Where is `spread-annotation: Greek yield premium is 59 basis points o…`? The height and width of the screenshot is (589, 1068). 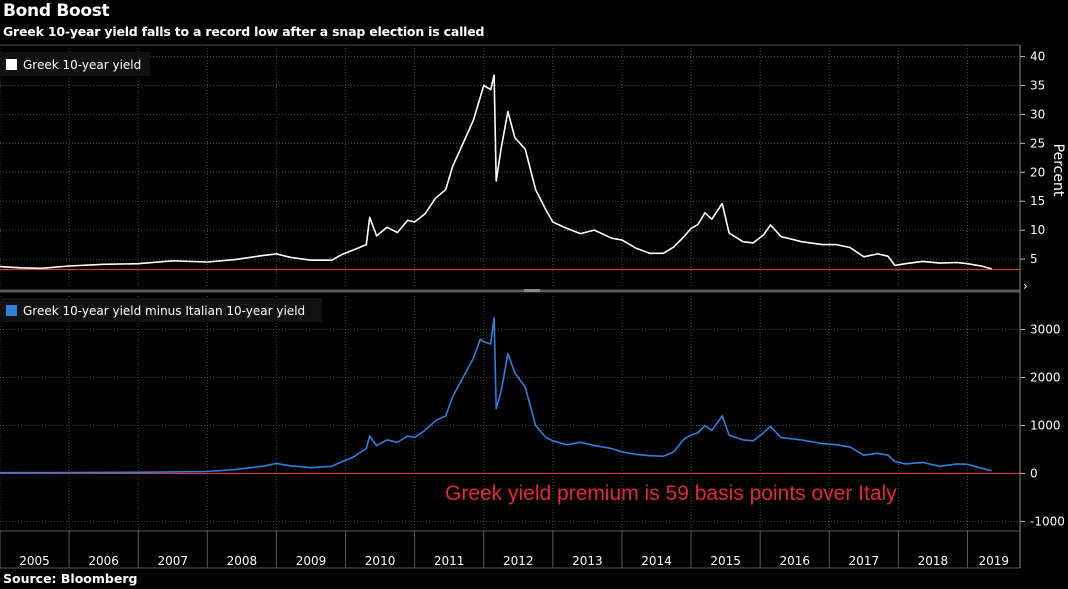
spread-annotation: Greek yield premium is 59 basis points o… is located at coordinates (671, 493).